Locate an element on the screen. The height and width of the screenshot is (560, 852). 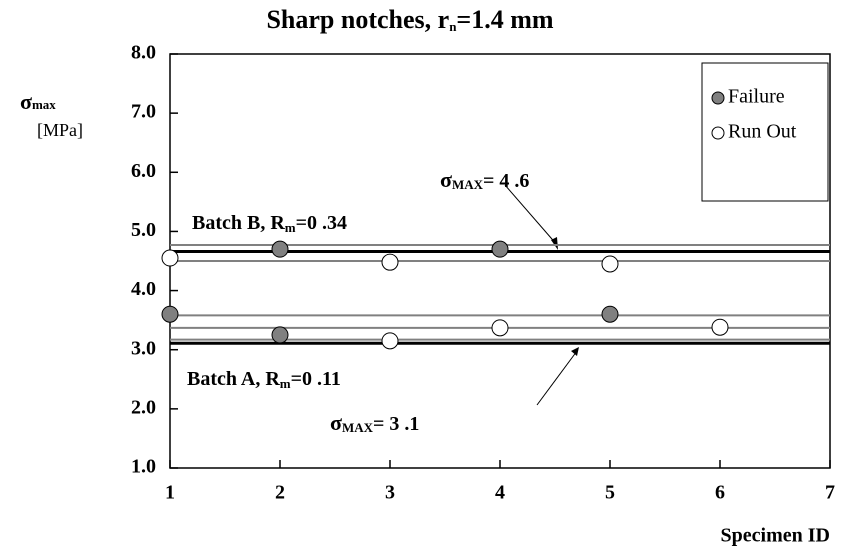
annotation: σMAX= 3 .1 is located at coordinates (374, 422).